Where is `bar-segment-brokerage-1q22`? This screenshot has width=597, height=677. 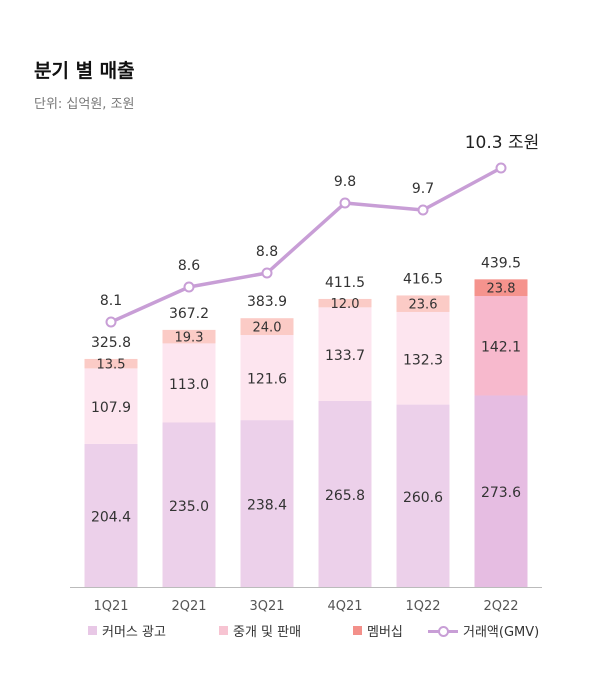 bar-segment-brokerage-1q22 is located at coordinates (423, 358).